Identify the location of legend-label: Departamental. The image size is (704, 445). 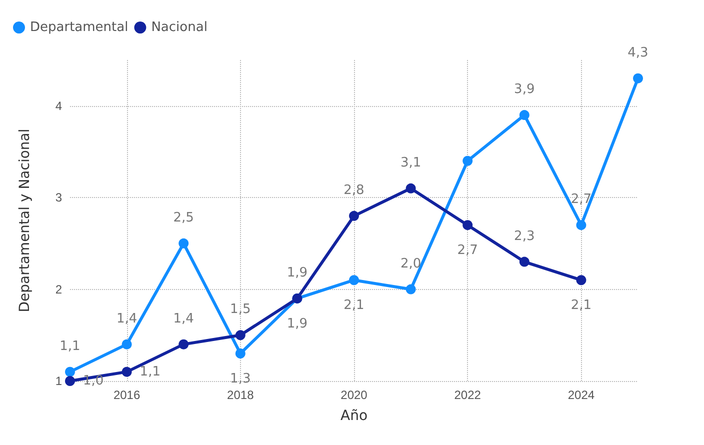
(79, 27).